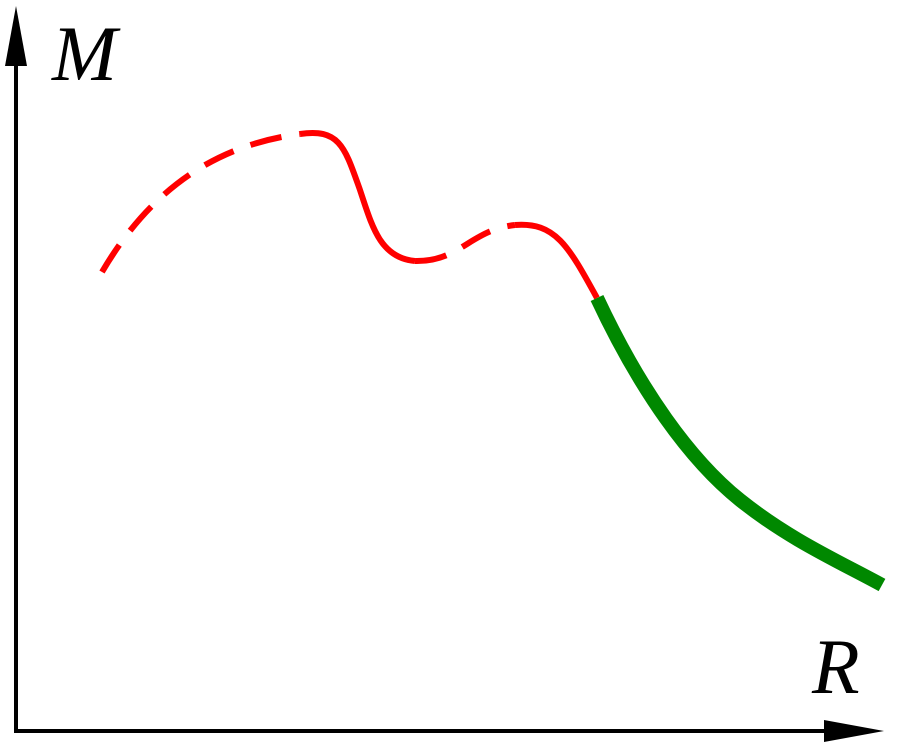 The height and width of the screenshot is (747, 900). I want to click on curve-stable-branch, so click(738, 443).